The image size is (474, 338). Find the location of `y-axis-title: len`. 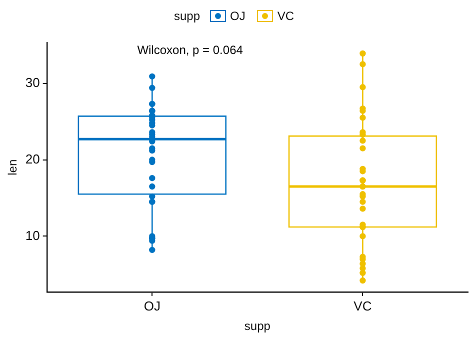

y-axis-title: len is located at coordinates (13, 167).